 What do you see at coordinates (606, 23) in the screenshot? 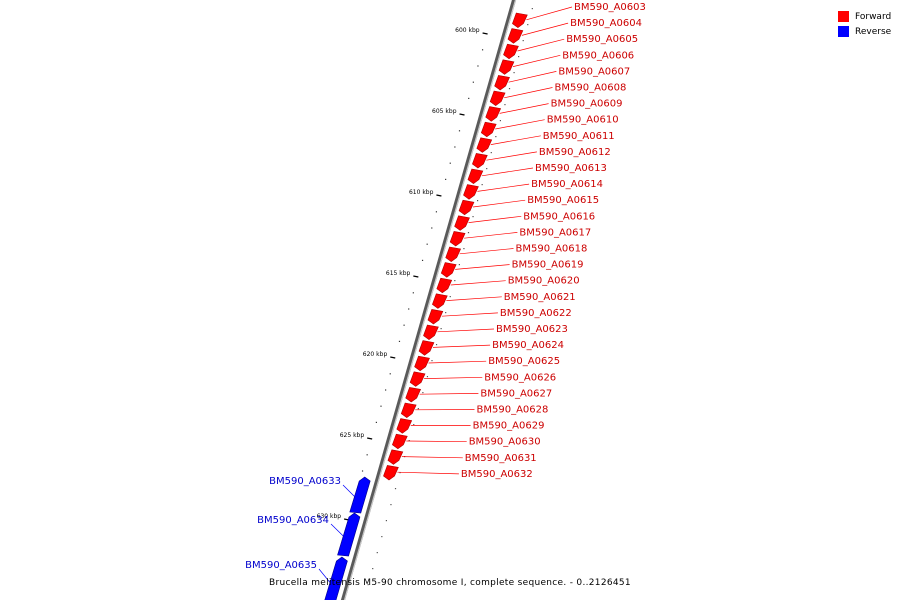
I see `gene-label-bm590-a0604: BM590_A0604` at bounding box center [606, 23].